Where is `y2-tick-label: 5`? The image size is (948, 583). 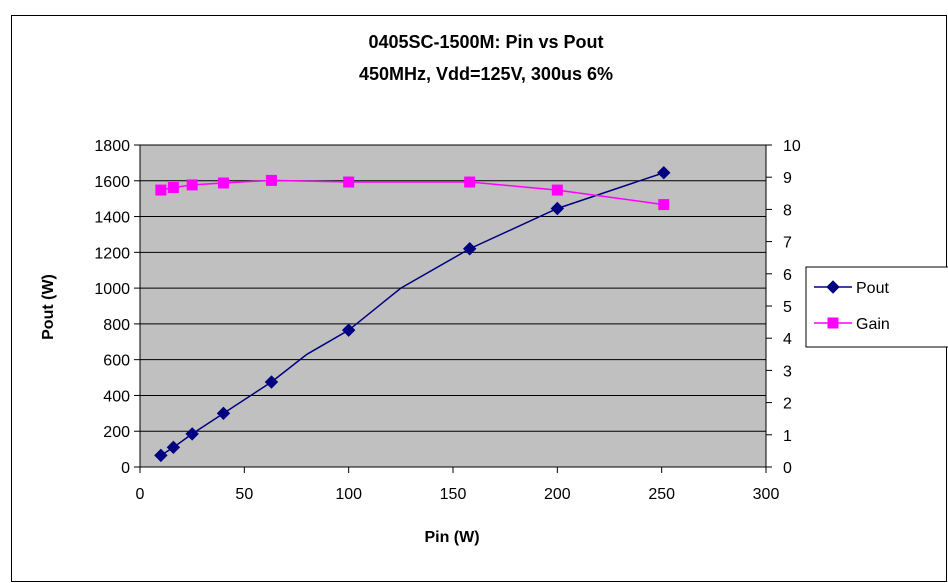
y2-tick-label: 5 is located at coordinates (787, 307).